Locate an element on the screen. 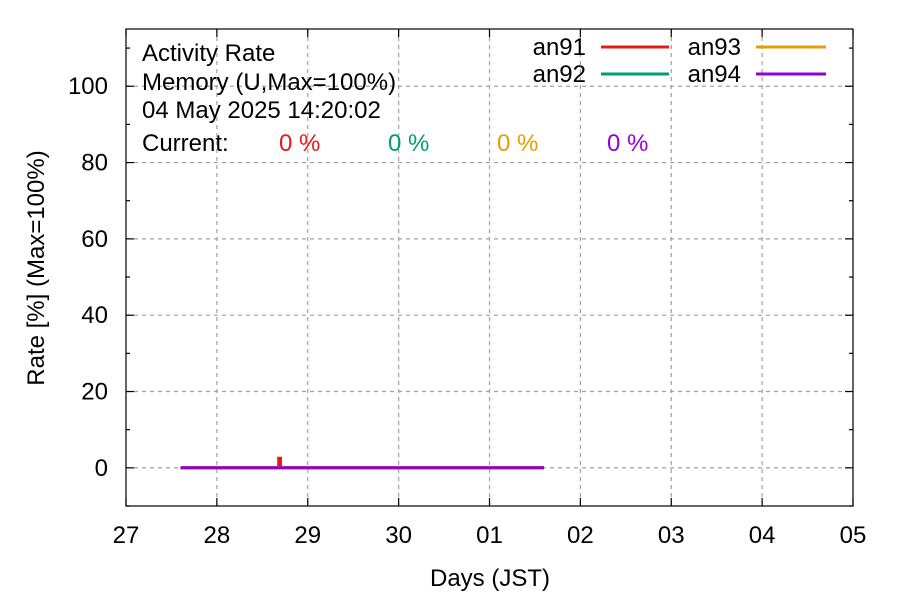 Image resolution: width=900 pixels, height=600 pixels. x-tick-label: 01 is located at coordinates (489, 535).